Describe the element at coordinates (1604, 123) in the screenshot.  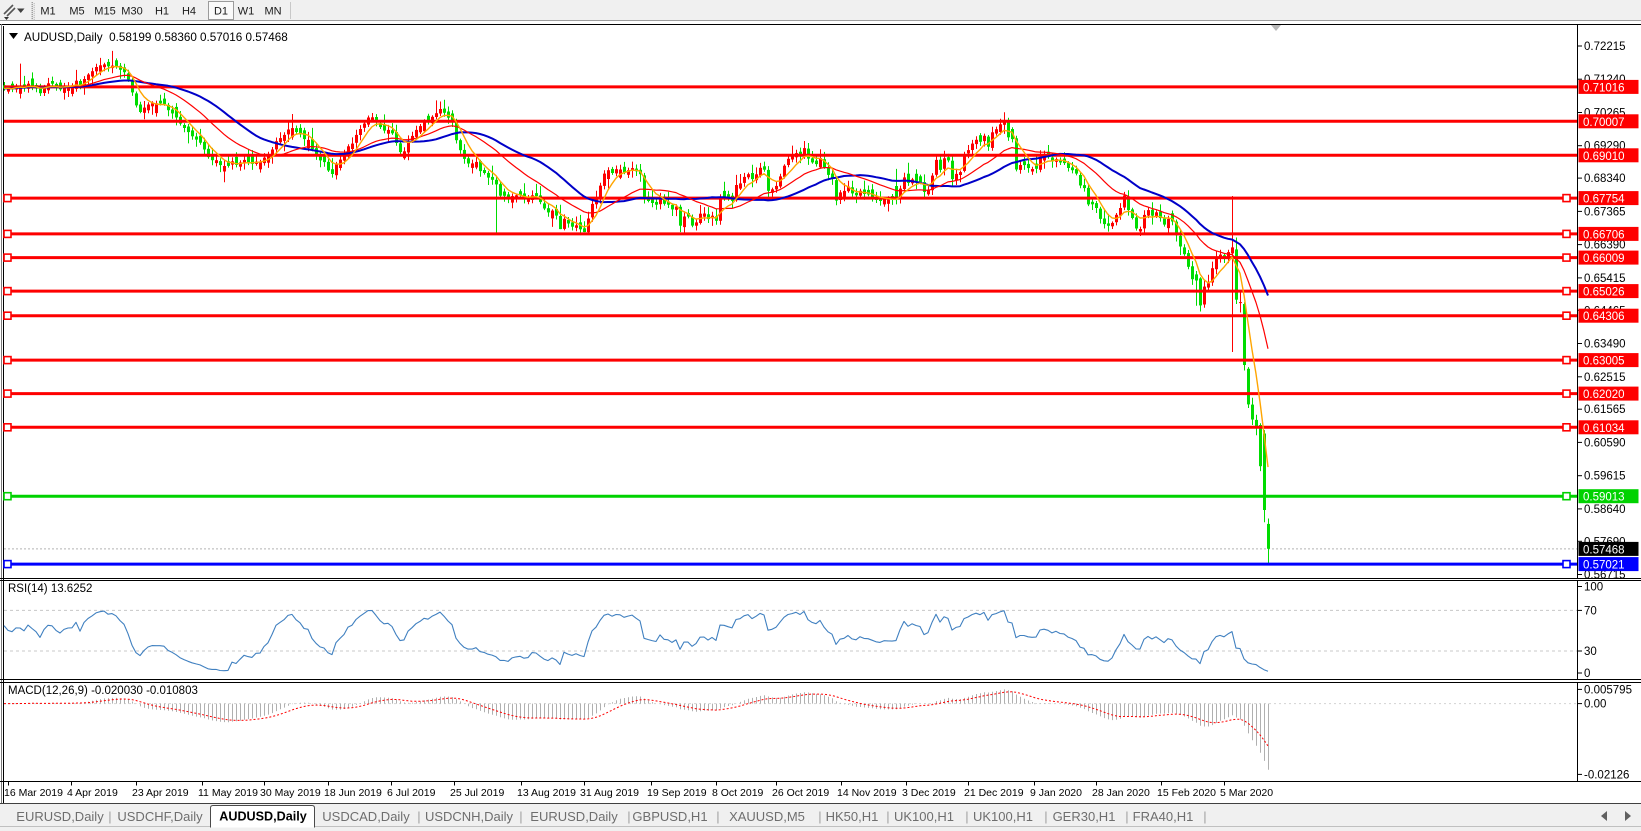
I see `svg-text: 0.70007` at that location.